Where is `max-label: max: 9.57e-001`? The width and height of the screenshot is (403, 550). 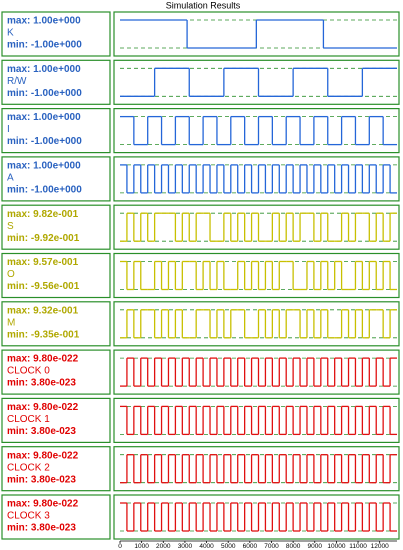
max-label: max: 9.57e-001 is located at coordinates (43, 262).